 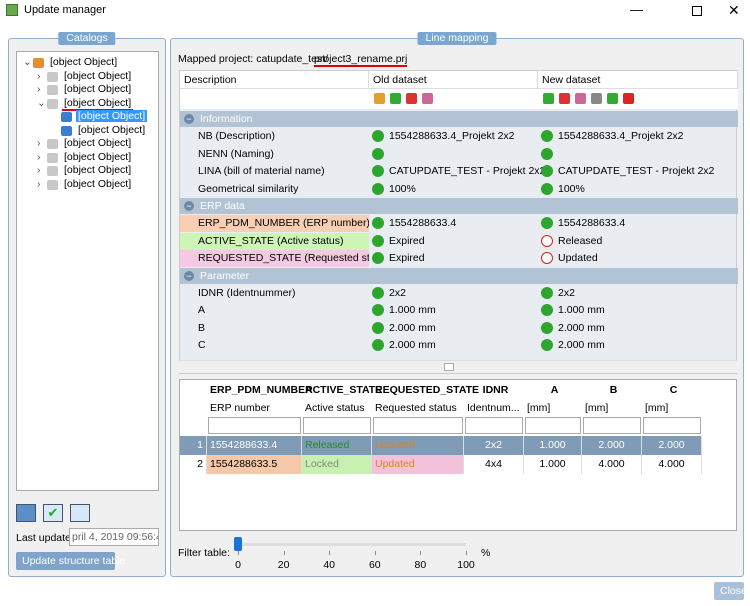 What do you see at coordinates (402, 188) in the screenshot?
I see `old-value: 100%` at bounding box center [402, 188].